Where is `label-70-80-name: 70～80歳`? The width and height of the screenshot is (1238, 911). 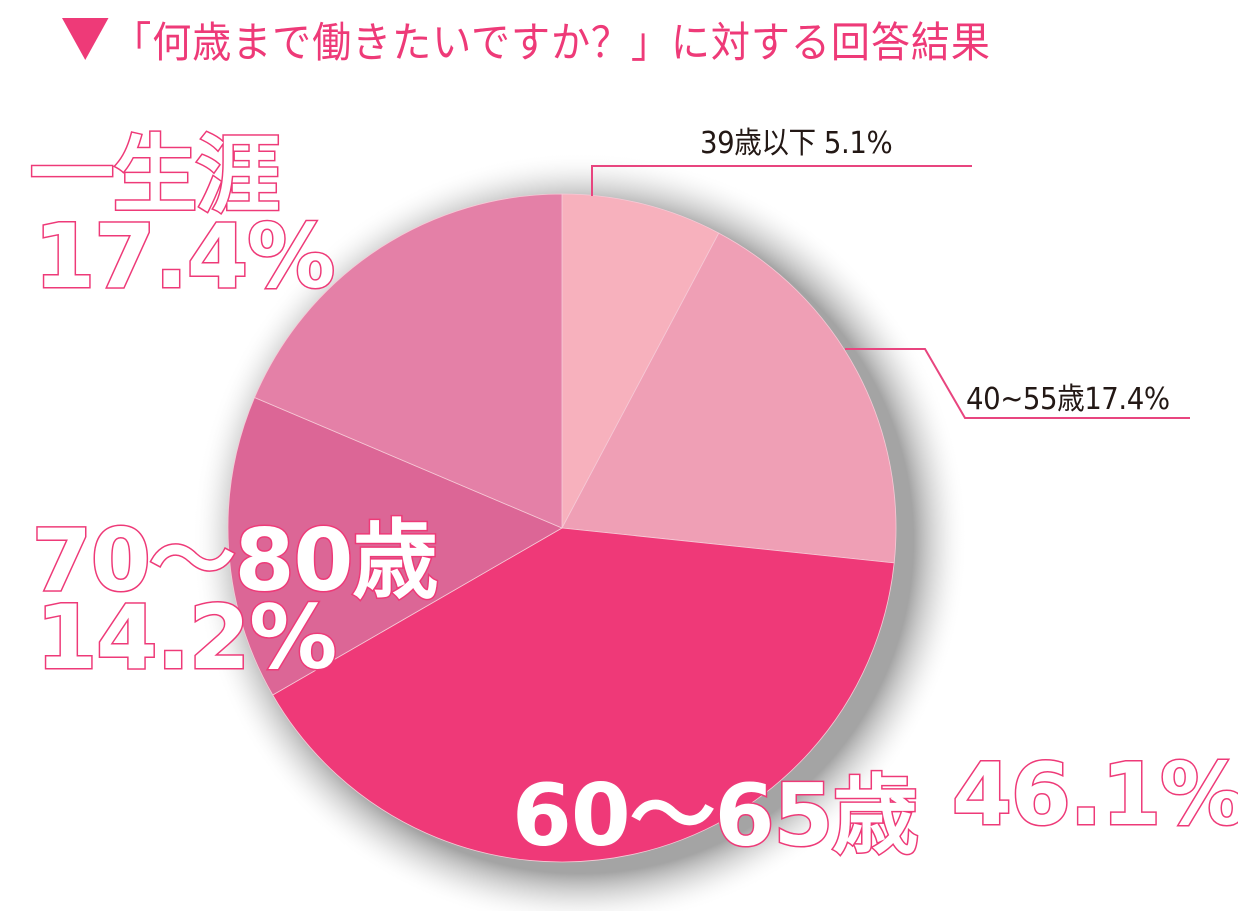 label-70-80-name: 70～80歳 is located at coordinates (234, 561).